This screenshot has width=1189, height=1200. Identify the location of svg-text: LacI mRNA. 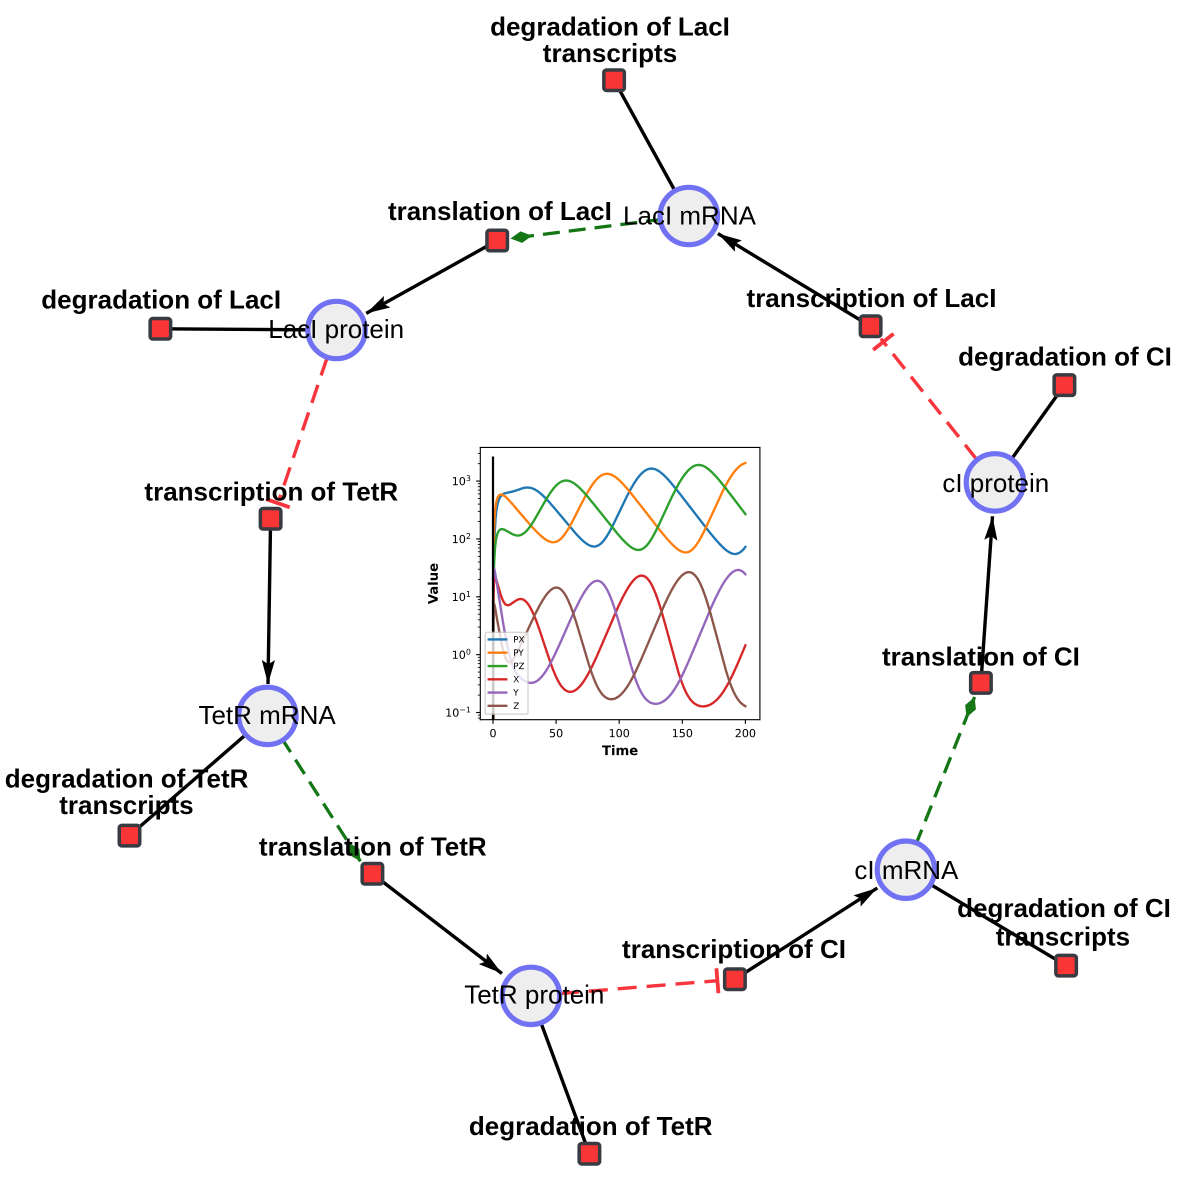
(690, 215).